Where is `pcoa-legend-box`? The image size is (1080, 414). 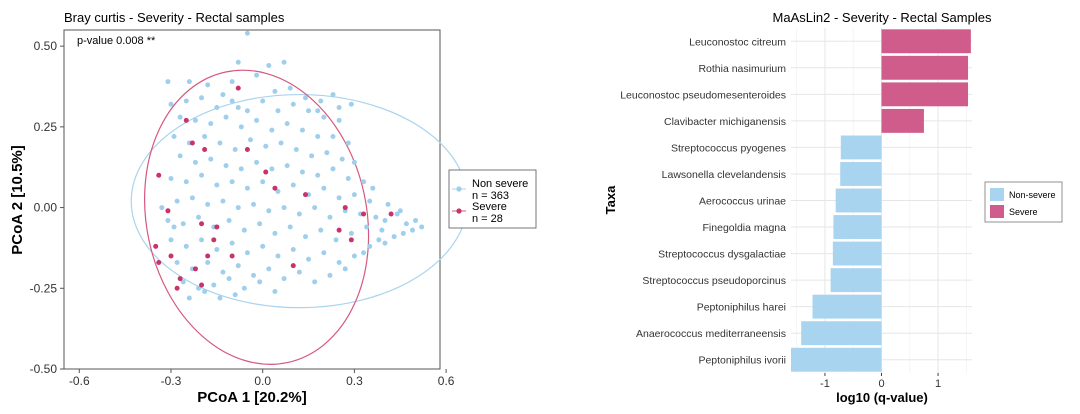 pcoa-legend-box is located at coordinates (492, 199).